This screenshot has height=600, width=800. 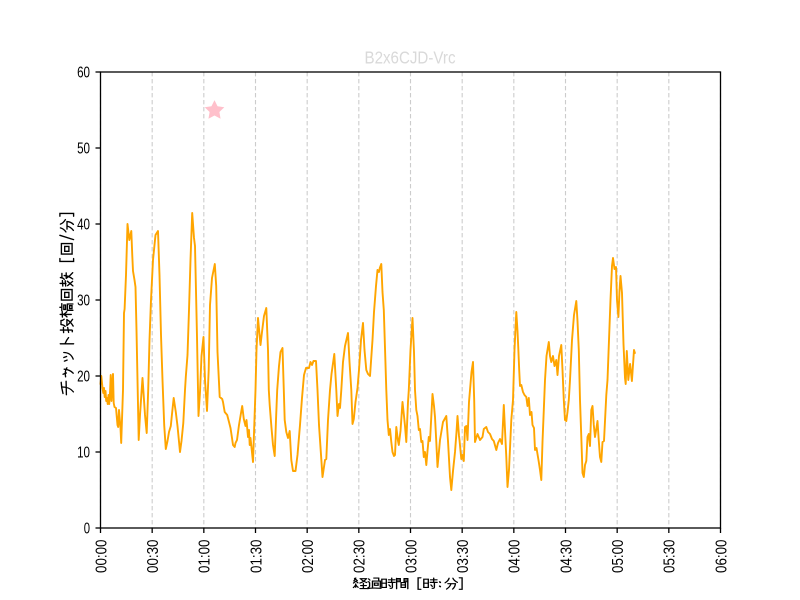 I want to click on svg-text: 10, so click(x=83, y=453).